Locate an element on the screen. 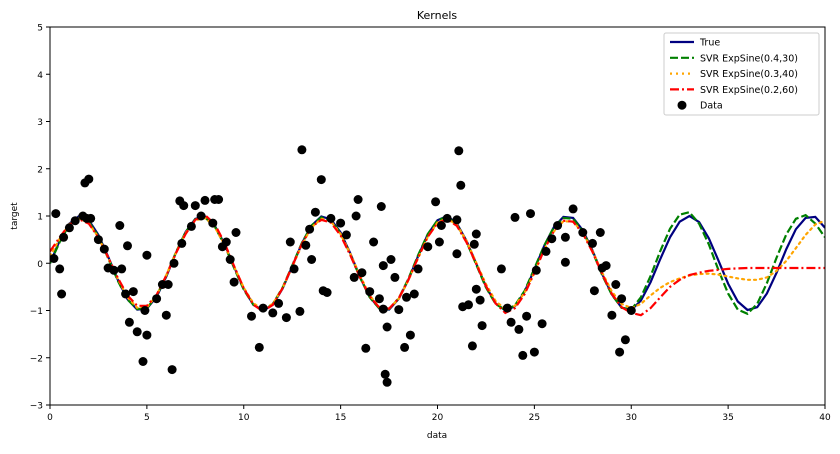 The height and width of the screenshot is (454, 840). chart-title: Kernels is located at coordinates (437, 15).